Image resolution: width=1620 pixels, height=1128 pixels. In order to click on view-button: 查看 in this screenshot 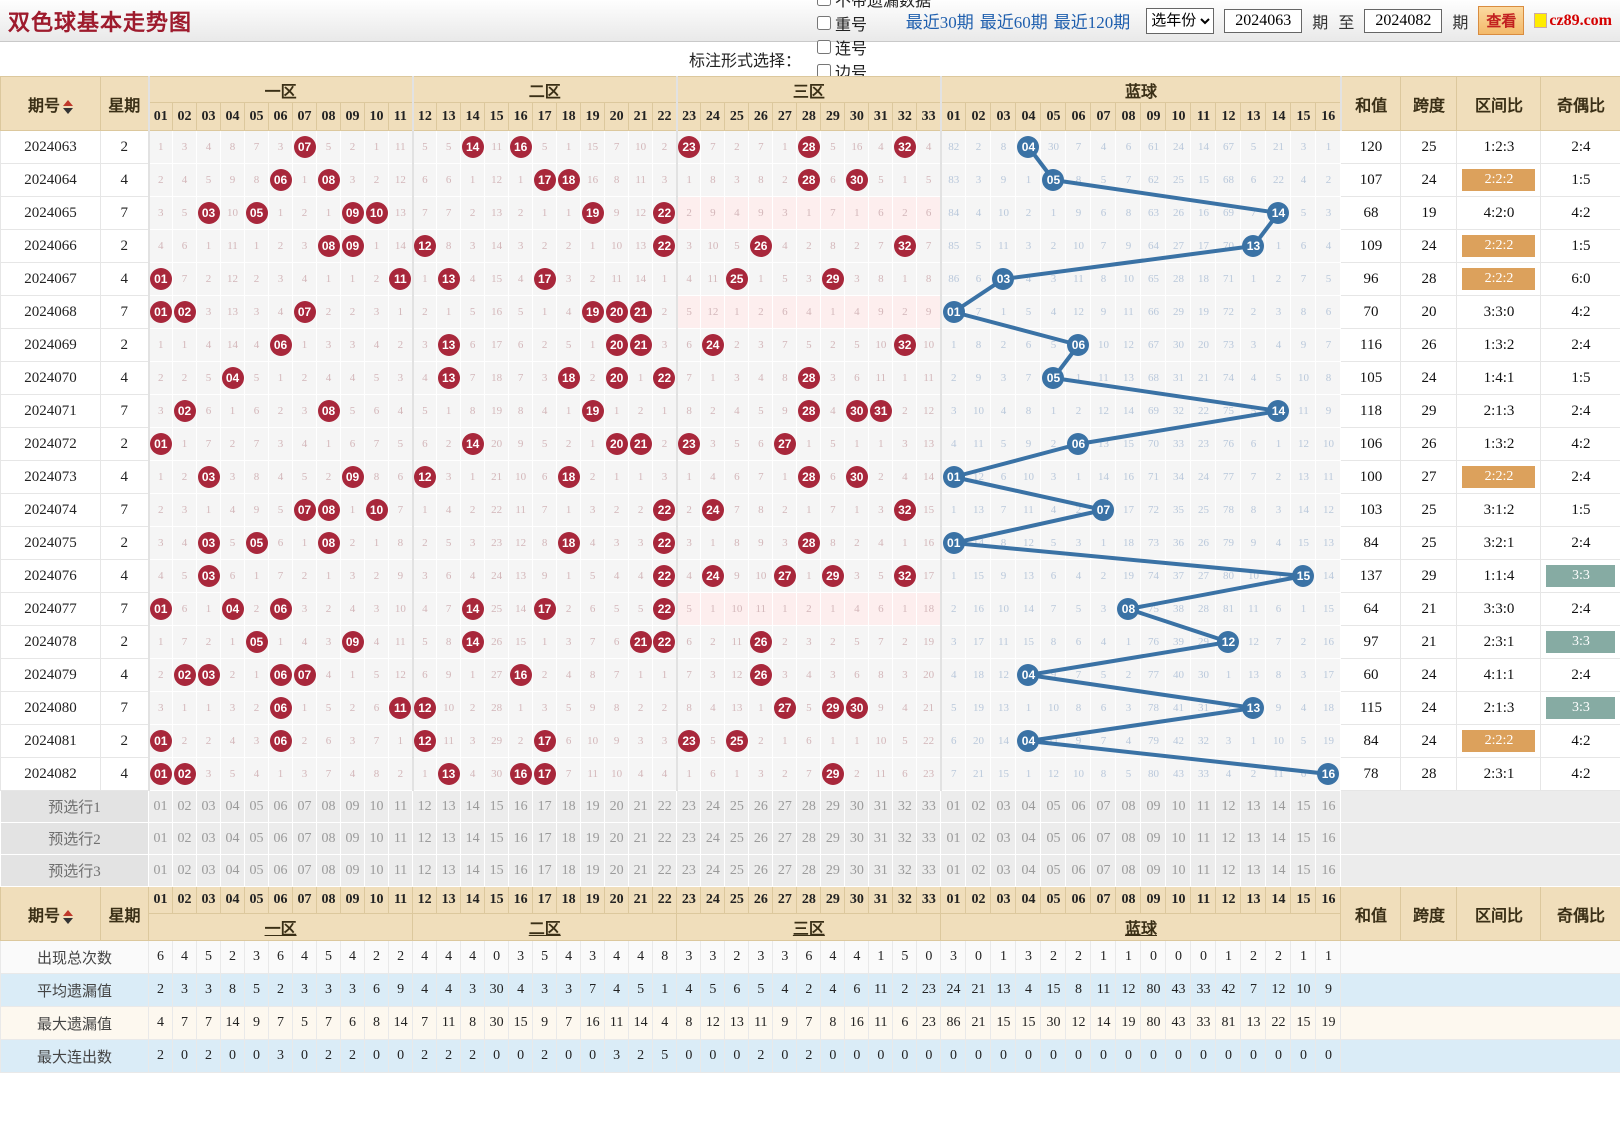, I will do `click(1501, 20)`.